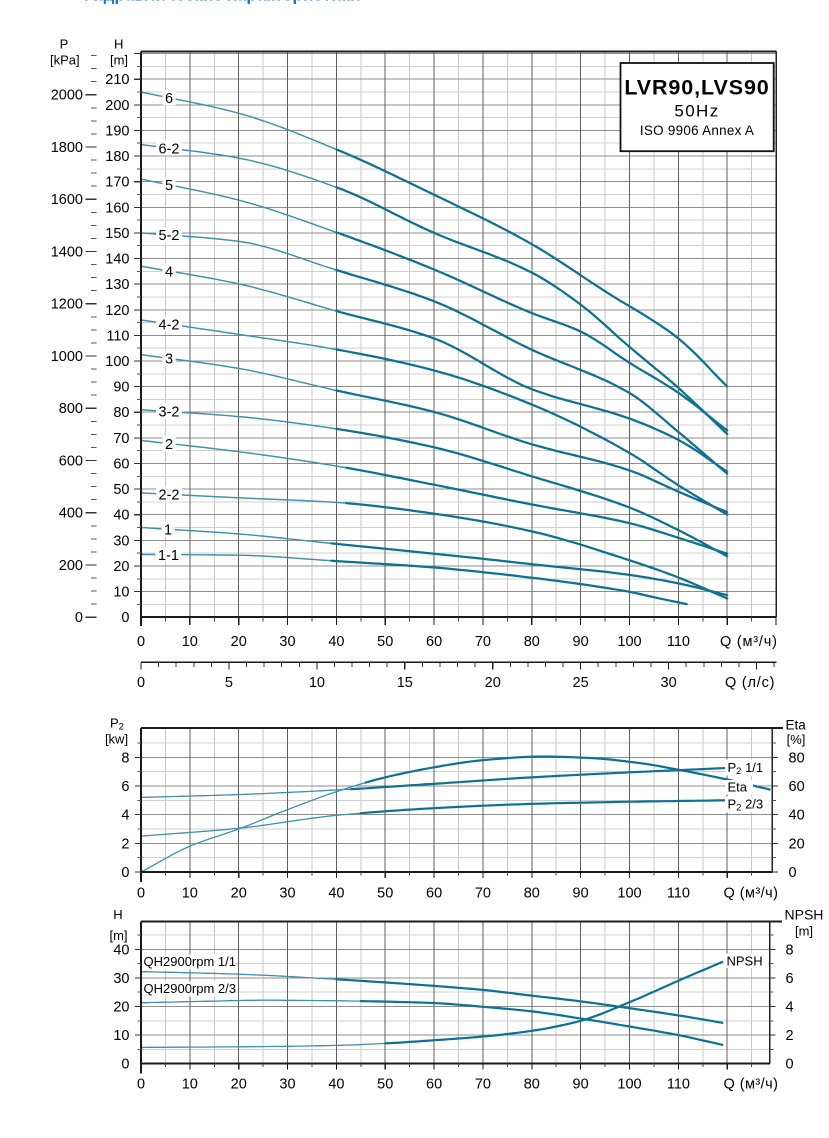  I want to click on svg-text: 3-2, so click(169, 413).